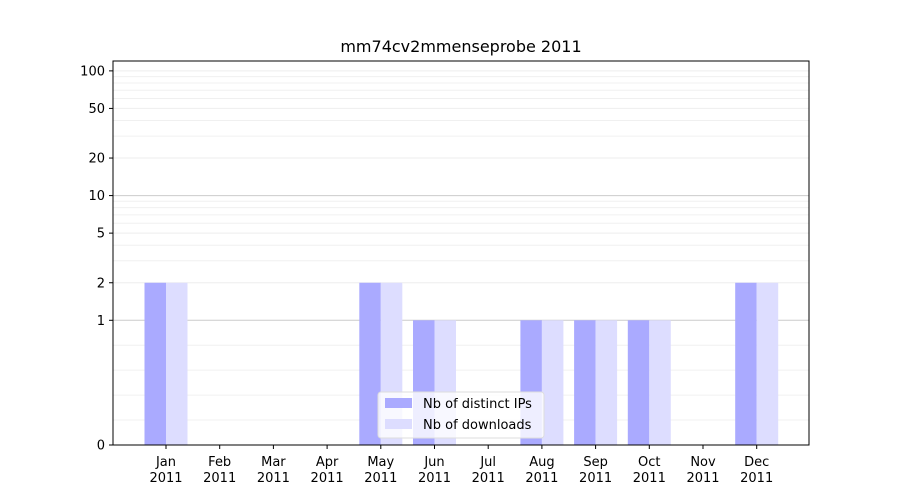 Image resolution: width=900 pixels, height=500 pixels. Describe the element at coordinates (327, 462) in the screenshot. I see `x-tick-label-month: Apr` at that location.